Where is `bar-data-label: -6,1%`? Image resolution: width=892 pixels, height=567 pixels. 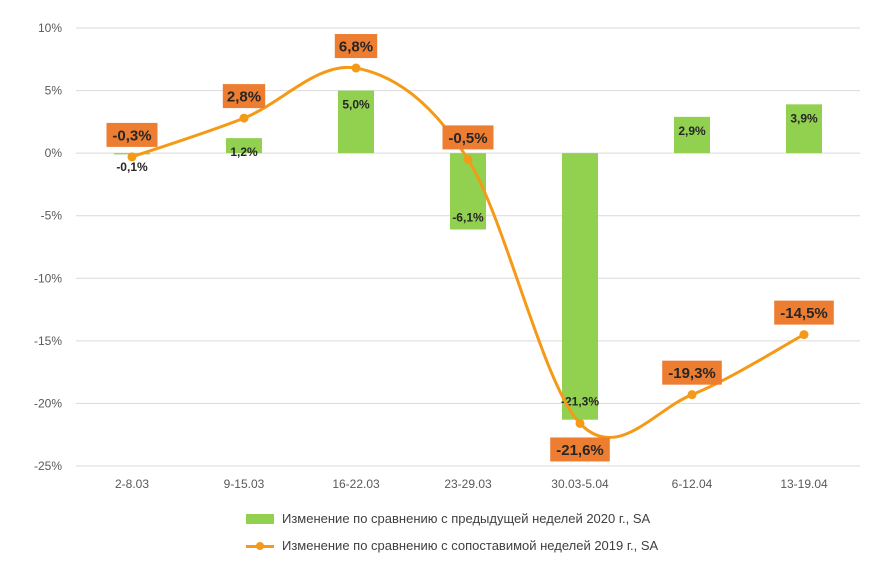
bar-data-label: -6,1% is located at coordinates (468, 217).